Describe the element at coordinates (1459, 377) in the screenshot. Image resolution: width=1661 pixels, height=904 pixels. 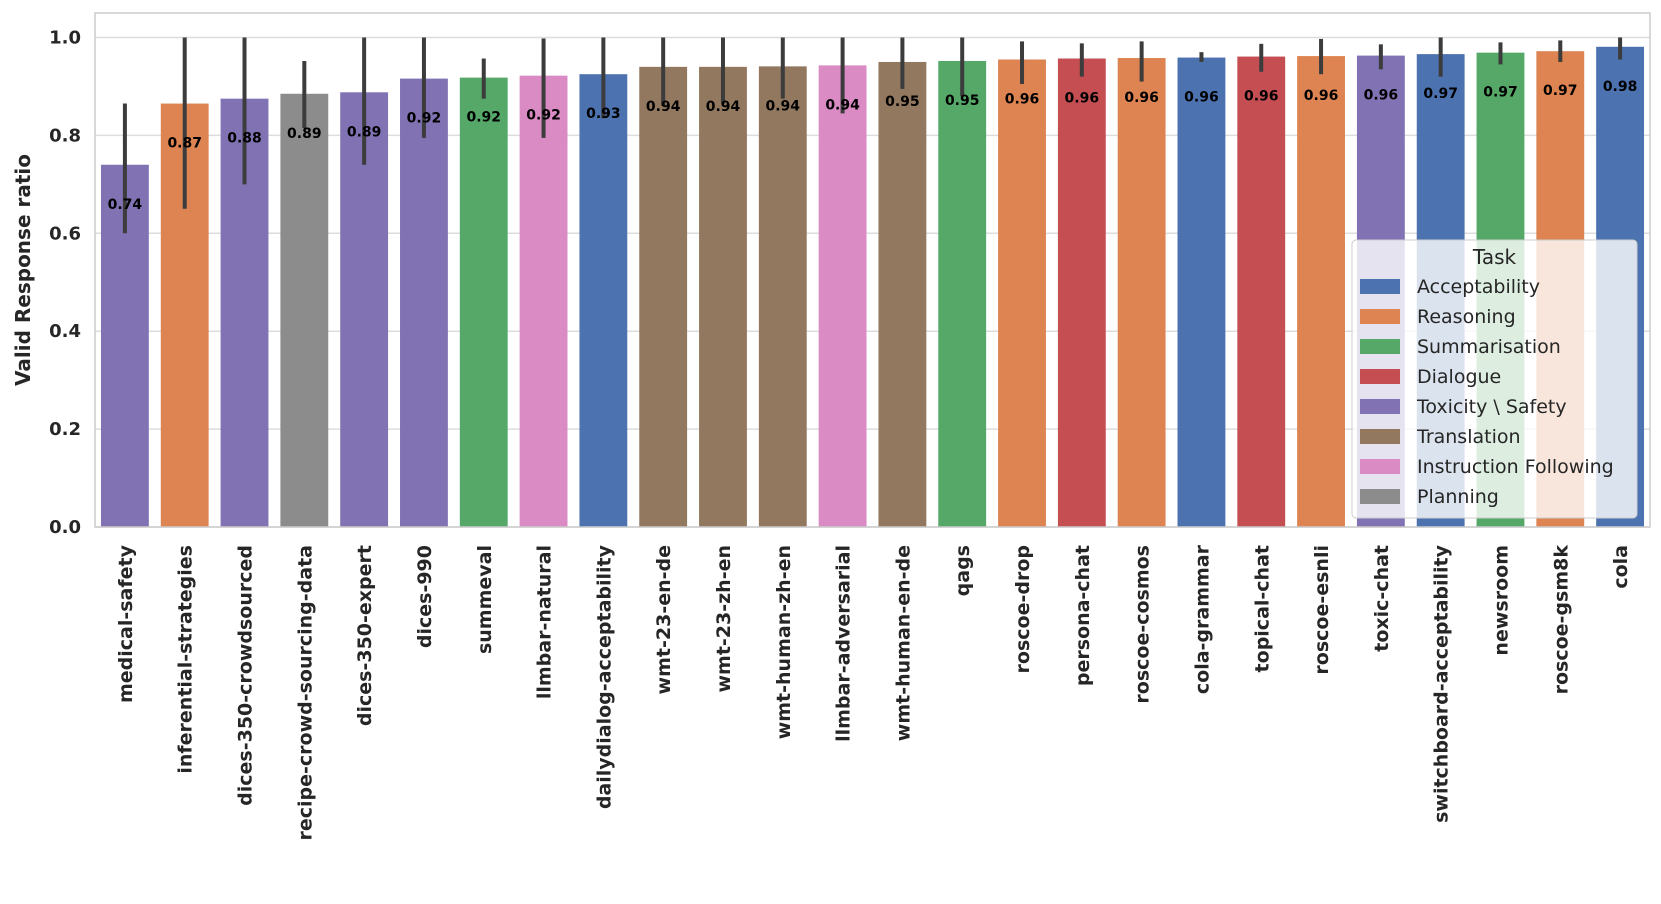
I see `legend-entry-label: Dialogue` at that location.